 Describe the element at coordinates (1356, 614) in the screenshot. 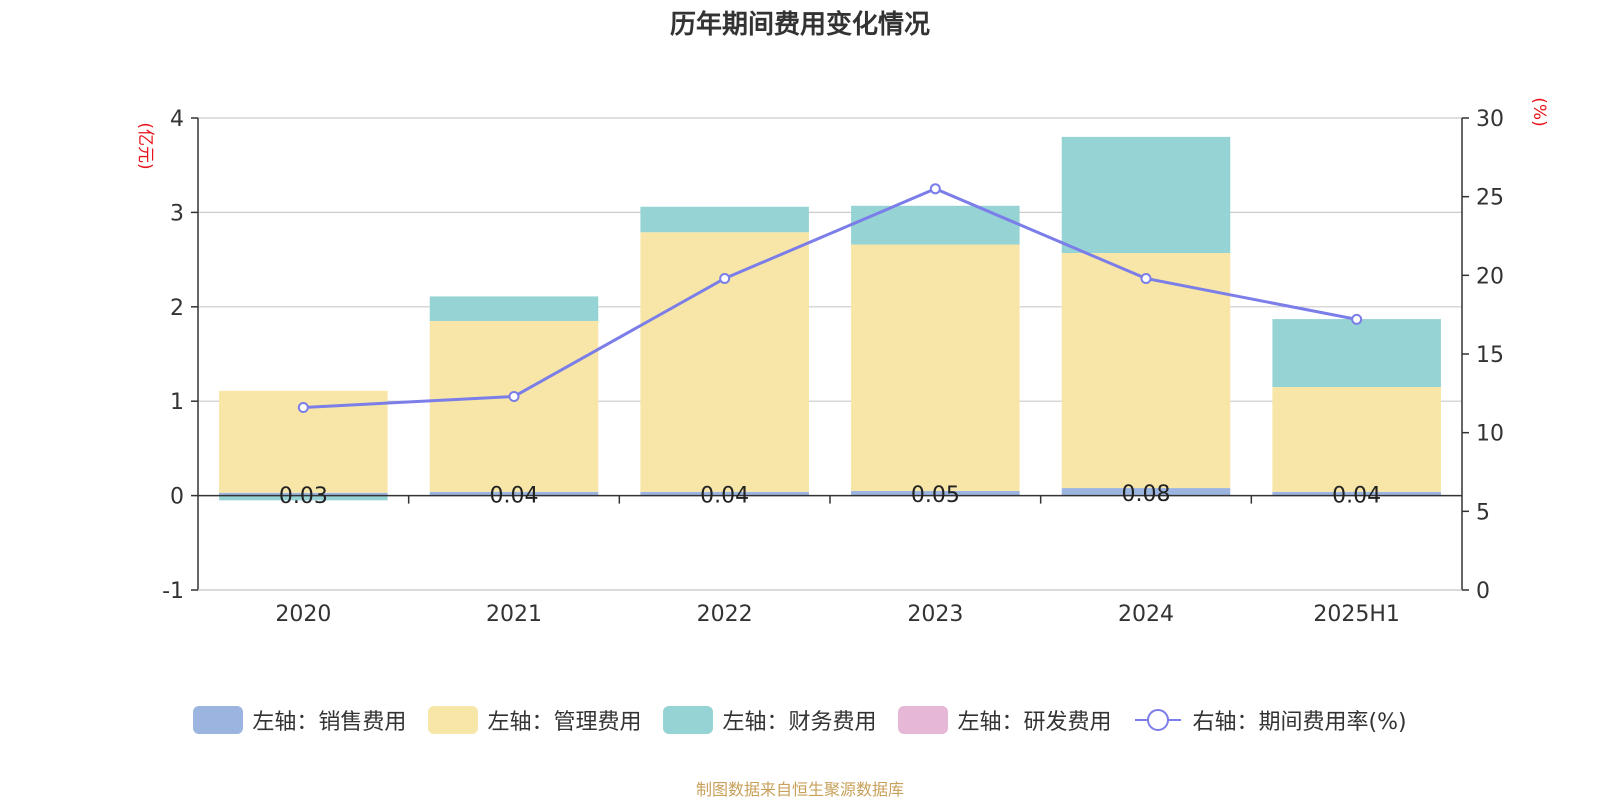

I see `category-label: 2025H1` at that location.